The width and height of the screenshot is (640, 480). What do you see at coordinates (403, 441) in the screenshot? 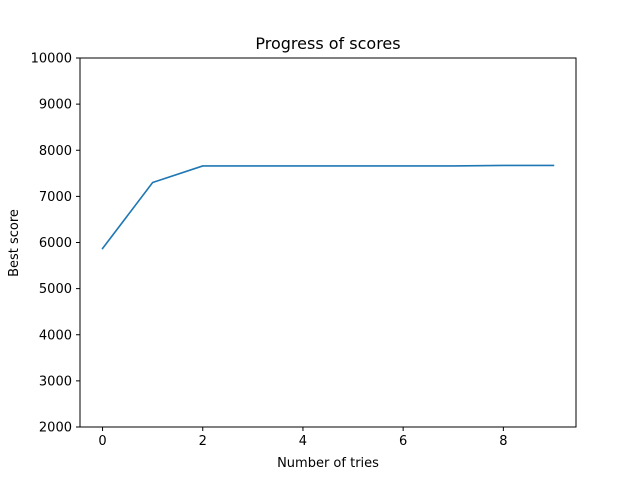
I see `x-tick-label: 6` at bounding box center [403, 441].